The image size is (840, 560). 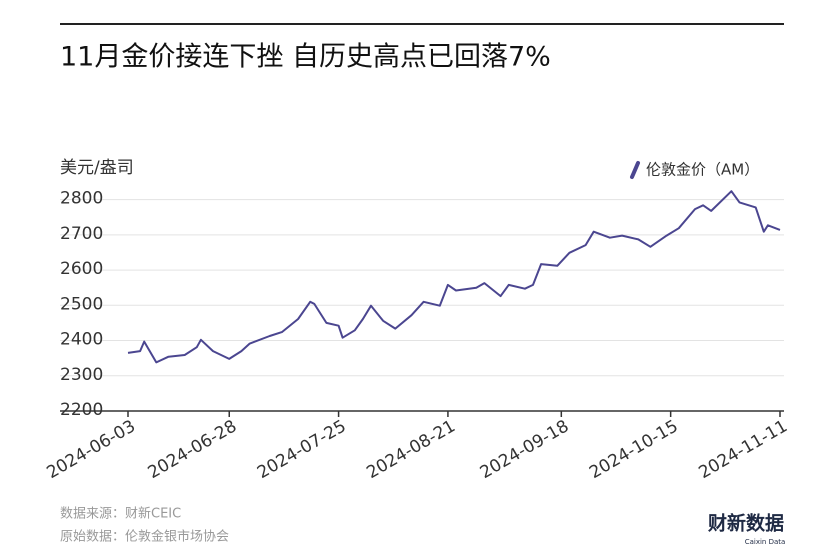 What do you see at coordinates (411, 449) in the screenshot?
I see `x-tick-label: 2024-08-21` at bounding box center [411, 449].